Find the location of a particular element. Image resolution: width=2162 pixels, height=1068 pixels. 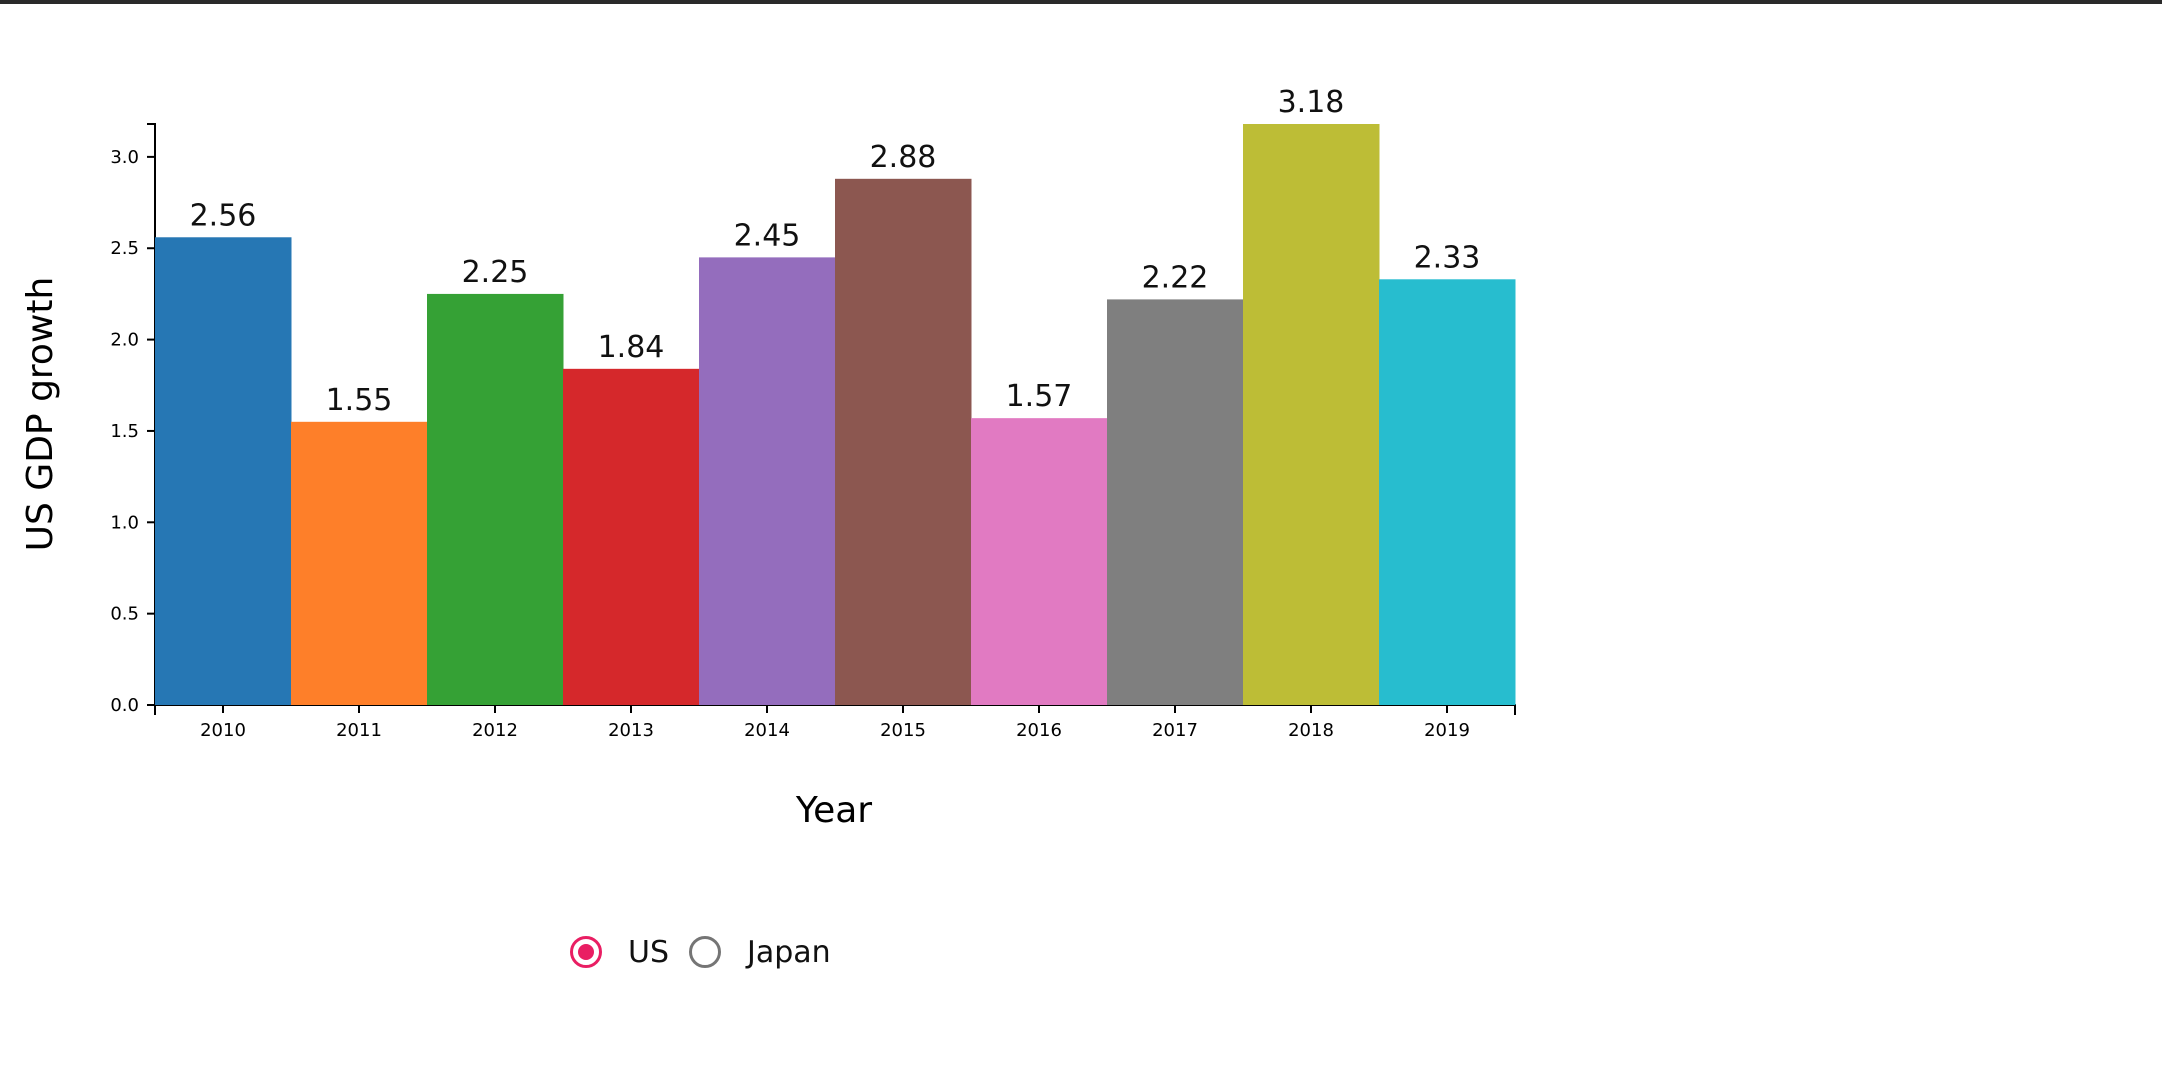

y-axis-title: US GDP growth is located at coordinates (40, 414).